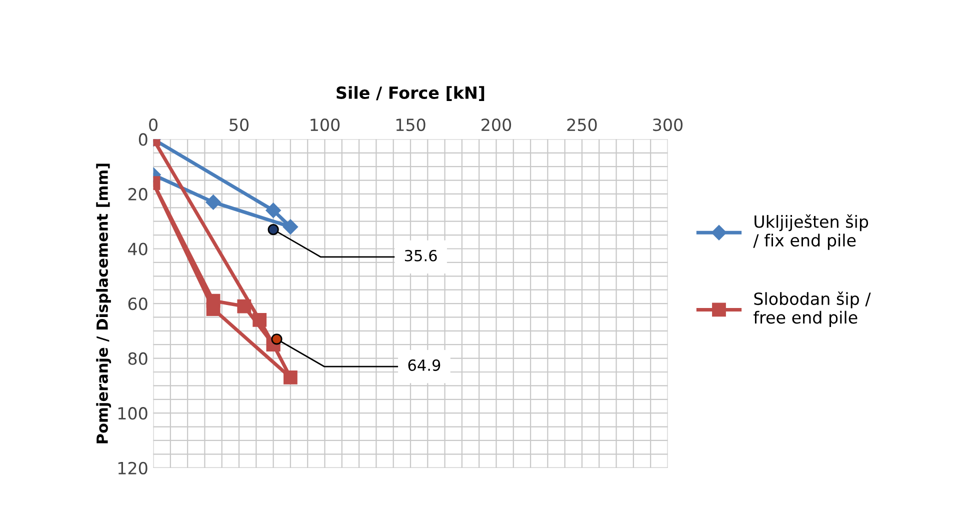 The width and height of the screenshot is (958, 508). I want to click on y-tick-label: 0, so click(143, 139).